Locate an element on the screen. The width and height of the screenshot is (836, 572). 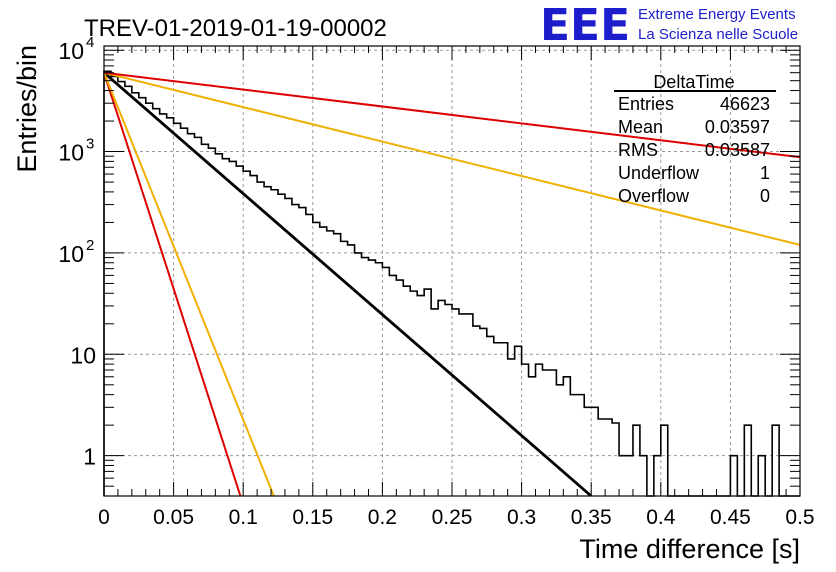
y-axis-label: Entries/bin is located at coordinates (27, 109).